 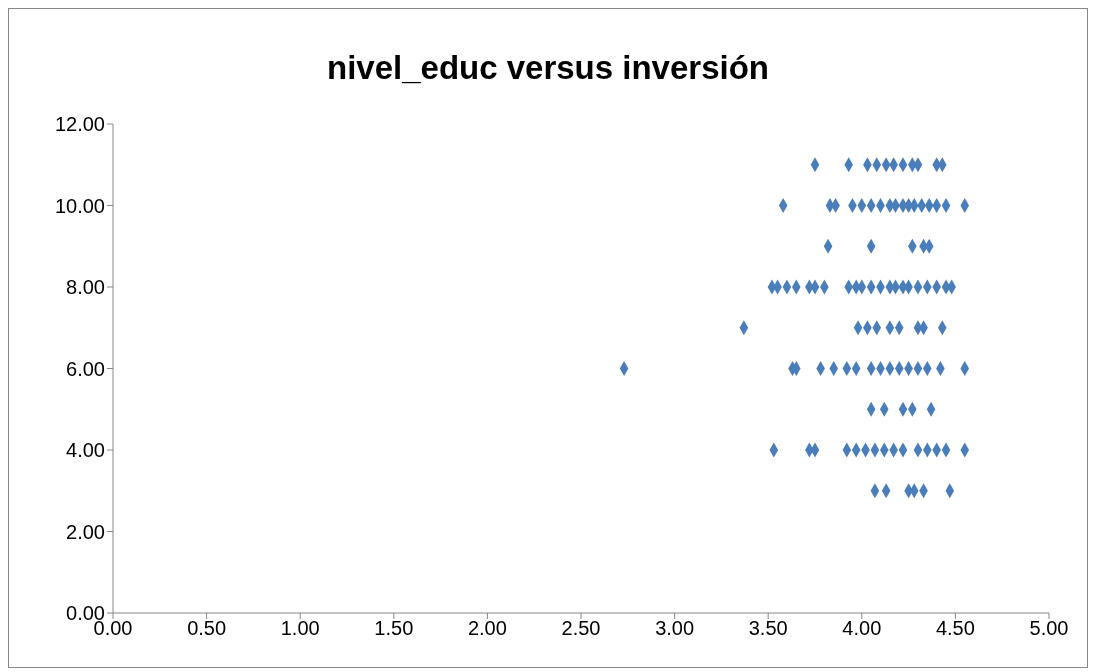 I want to click on x-tick-label: 1.50, so click(x=394, y=628).